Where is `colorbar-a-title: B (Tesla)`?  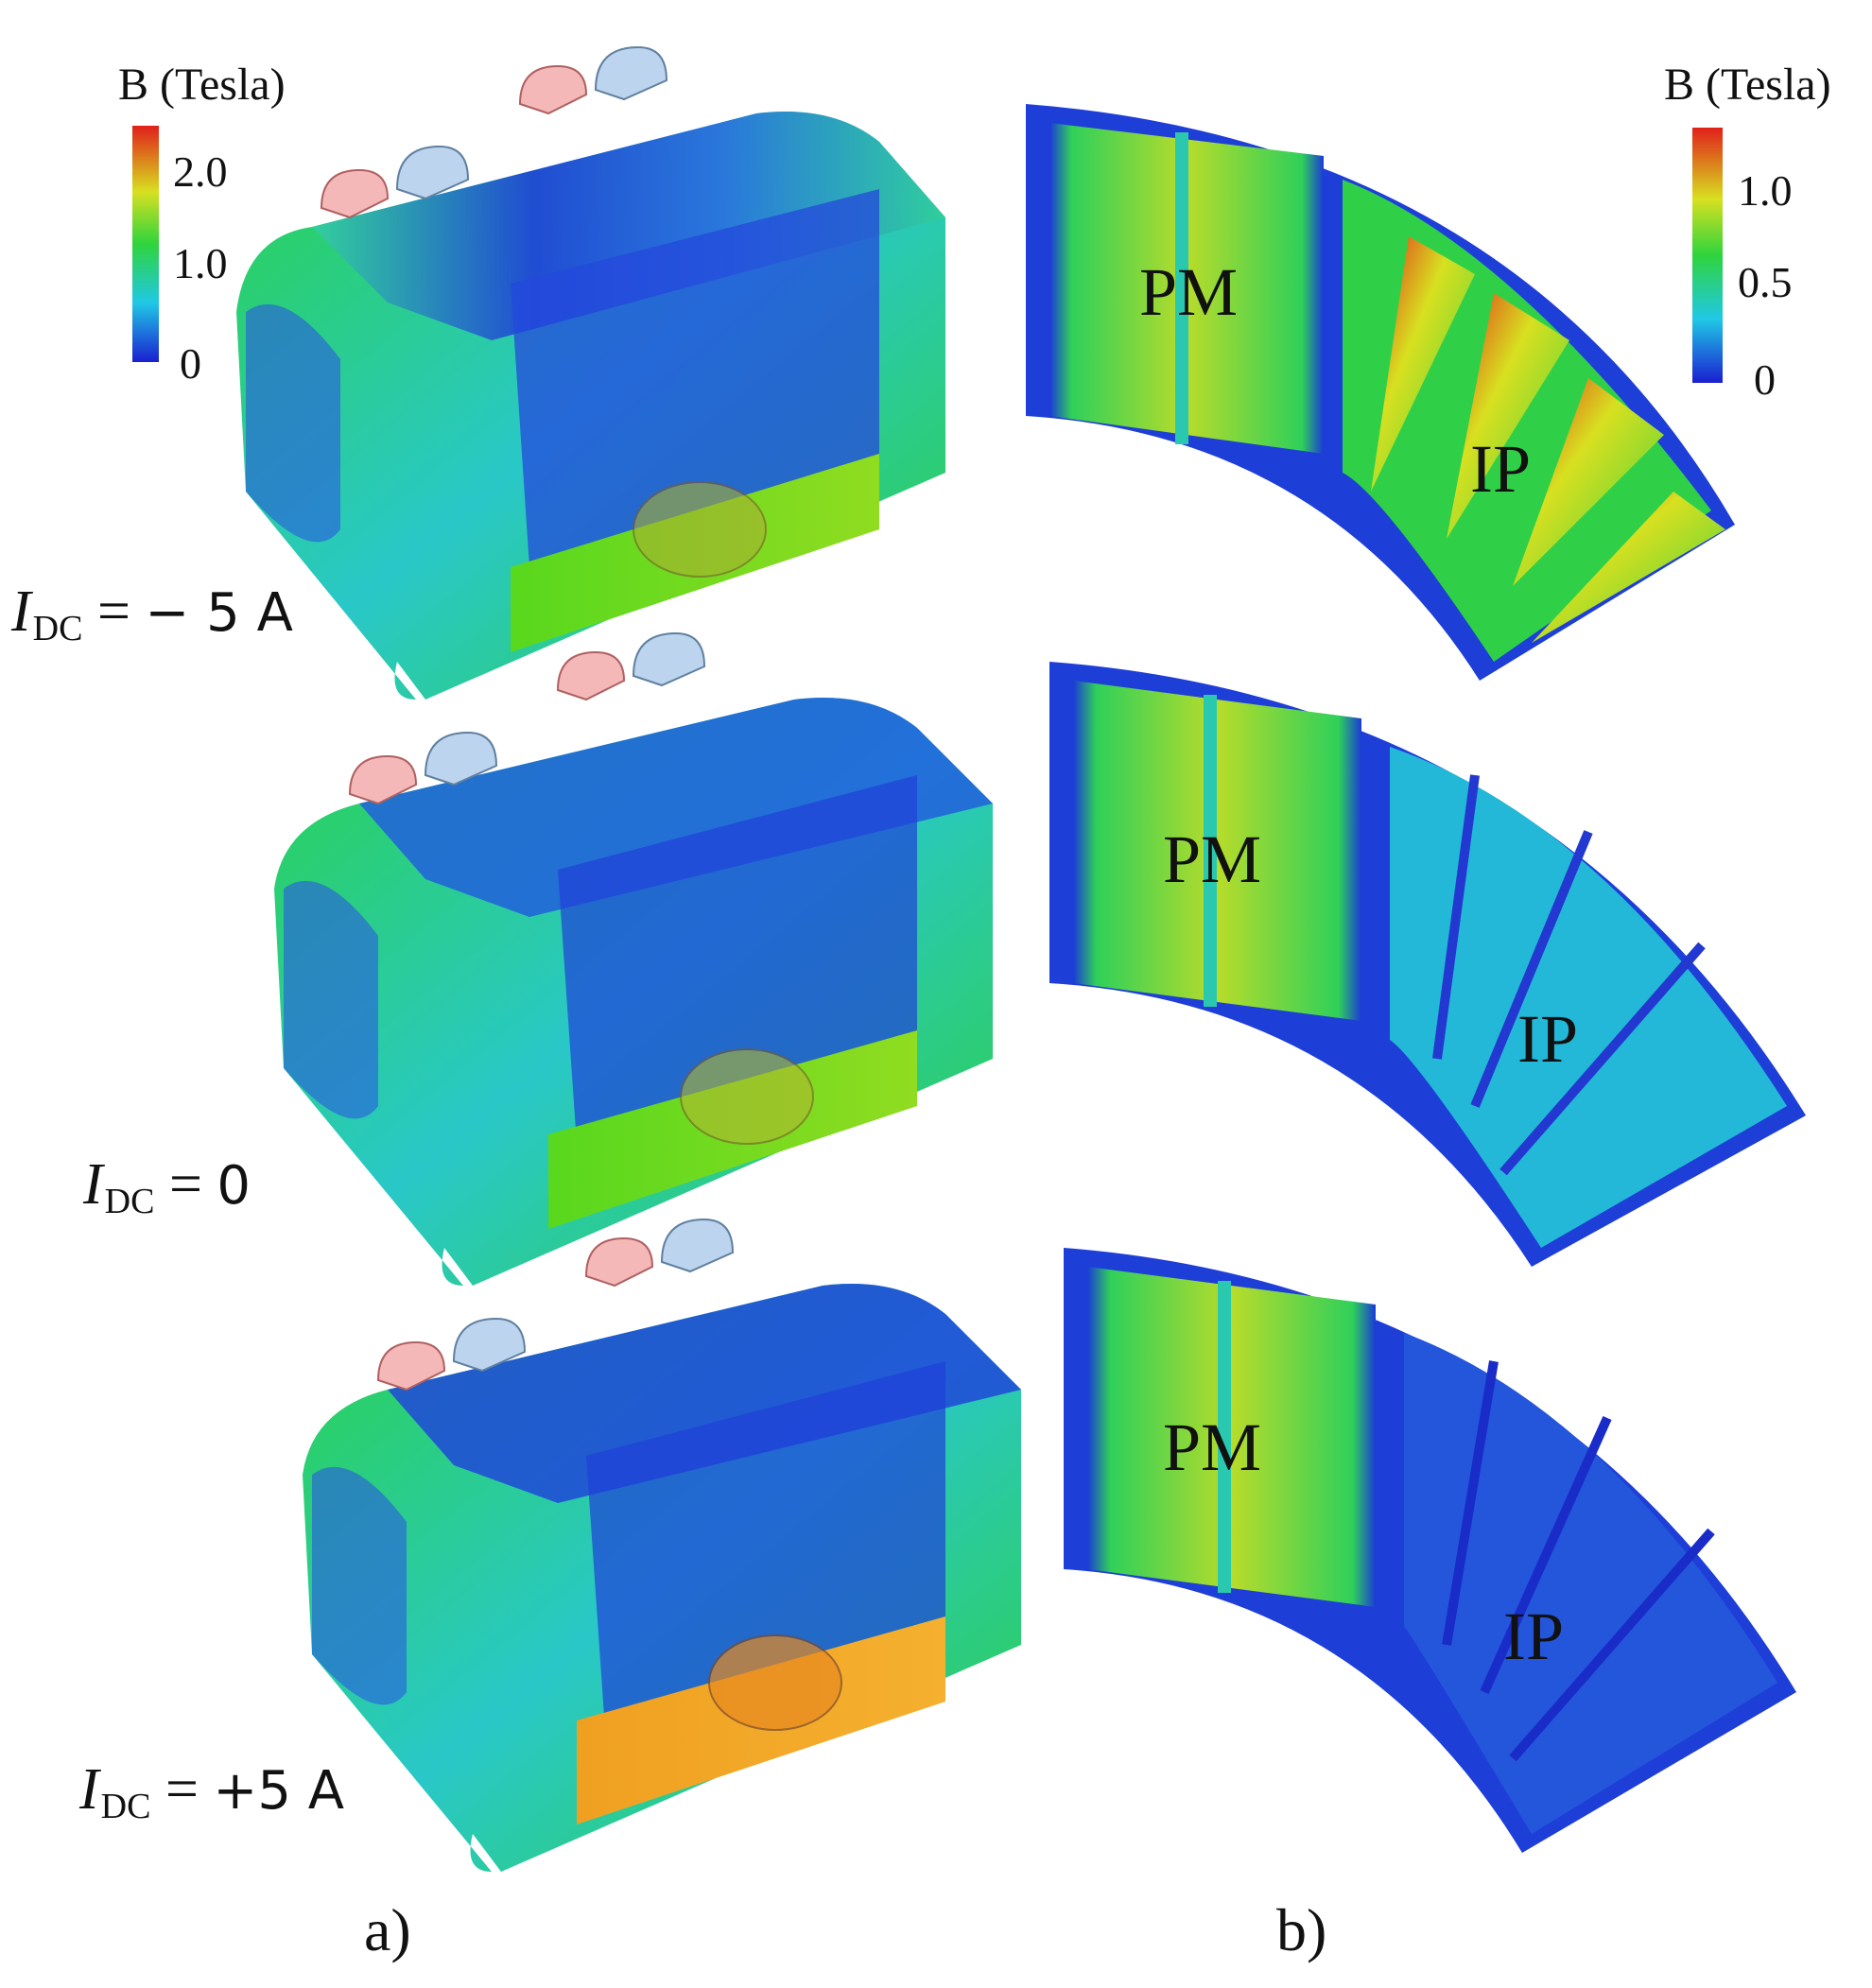 colorbar-a-title: B (Tesla) is located at coordinates (202, 85).